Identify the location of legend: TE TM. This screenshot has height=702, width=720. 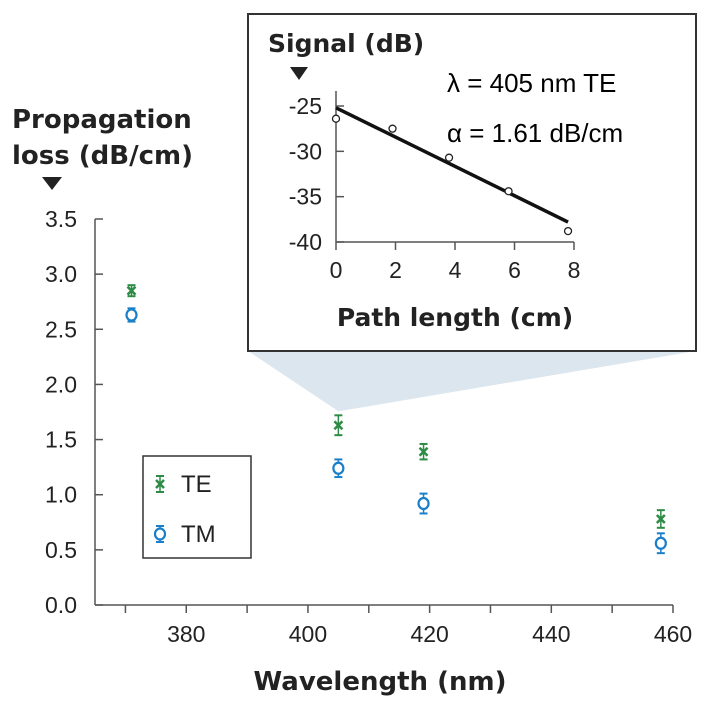
(197, 507).